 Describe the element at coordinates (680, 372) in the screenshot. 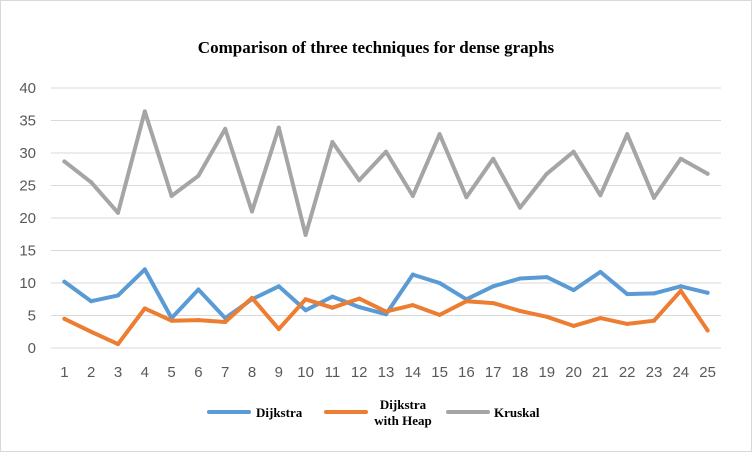

I see `x-tick-label: 24` at that location.